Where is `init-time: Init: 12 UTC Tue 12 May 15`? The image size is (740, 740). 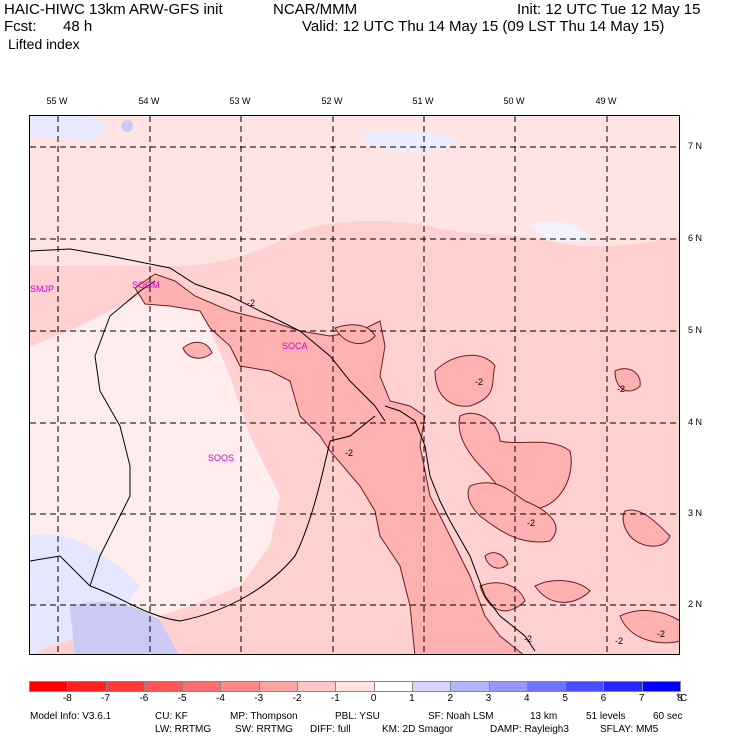
init-time: Init: 12 UTC Tue 12 May 15 is located at coordinates (609, 9).